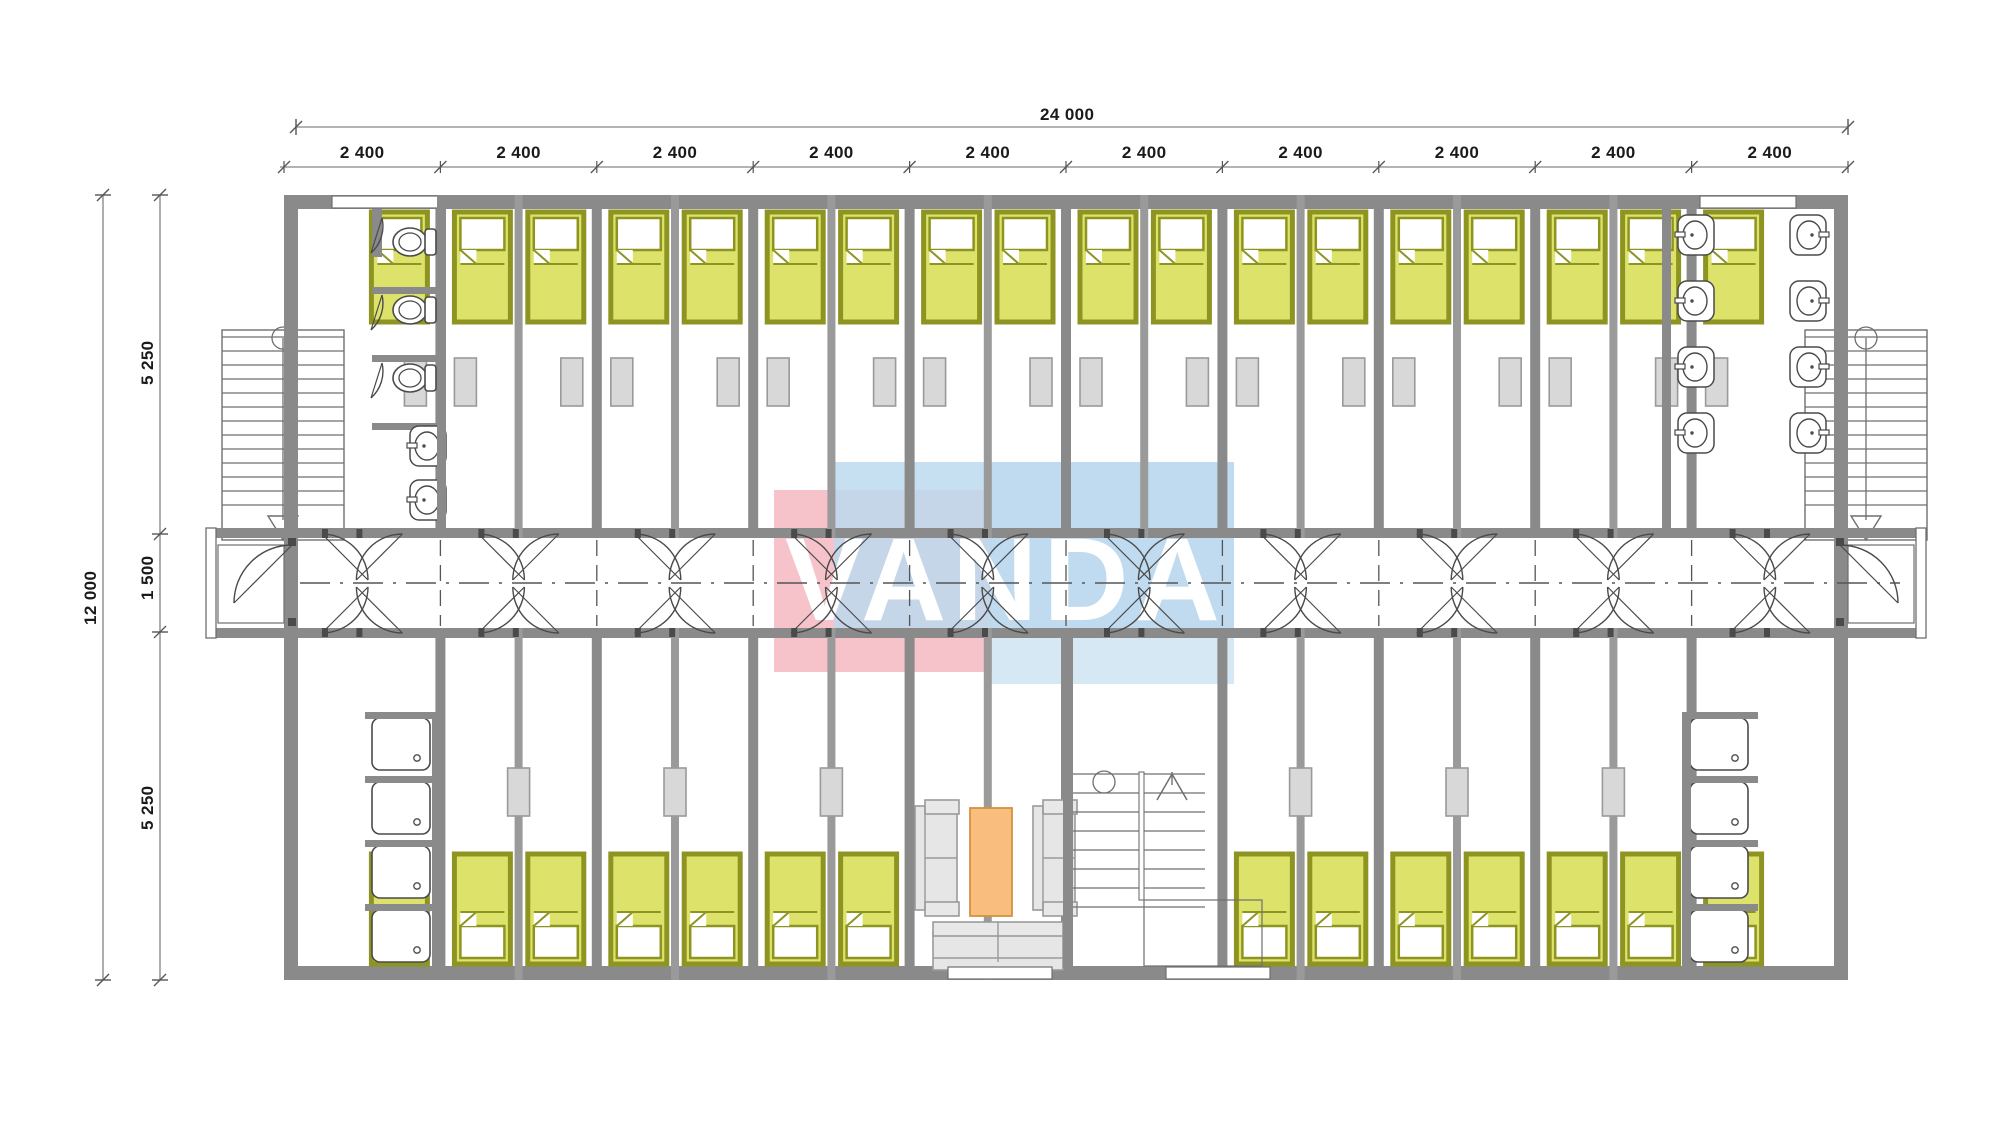  What do you see at coordinates (1719, 872) in the screenshot?
I see `shower-icon-r3` at bounding box center [1719, 872].